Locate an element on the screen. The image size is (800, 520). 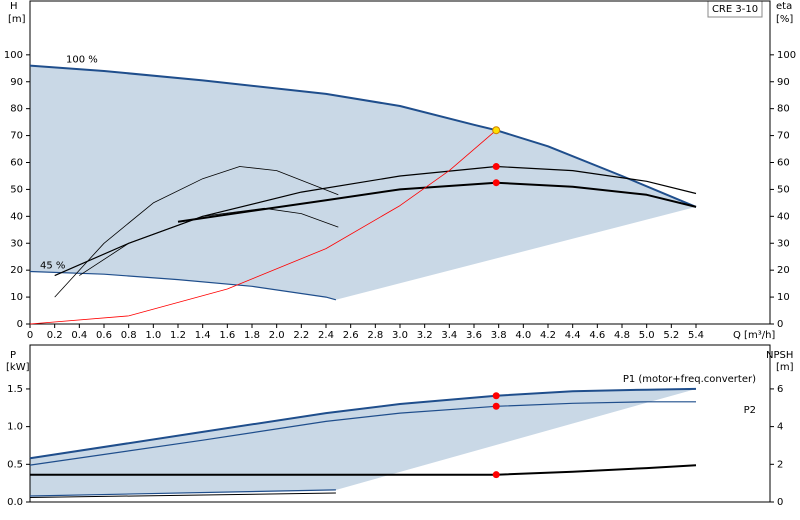
x-tick-label: 0.6 is located at coordinates (104, 335).